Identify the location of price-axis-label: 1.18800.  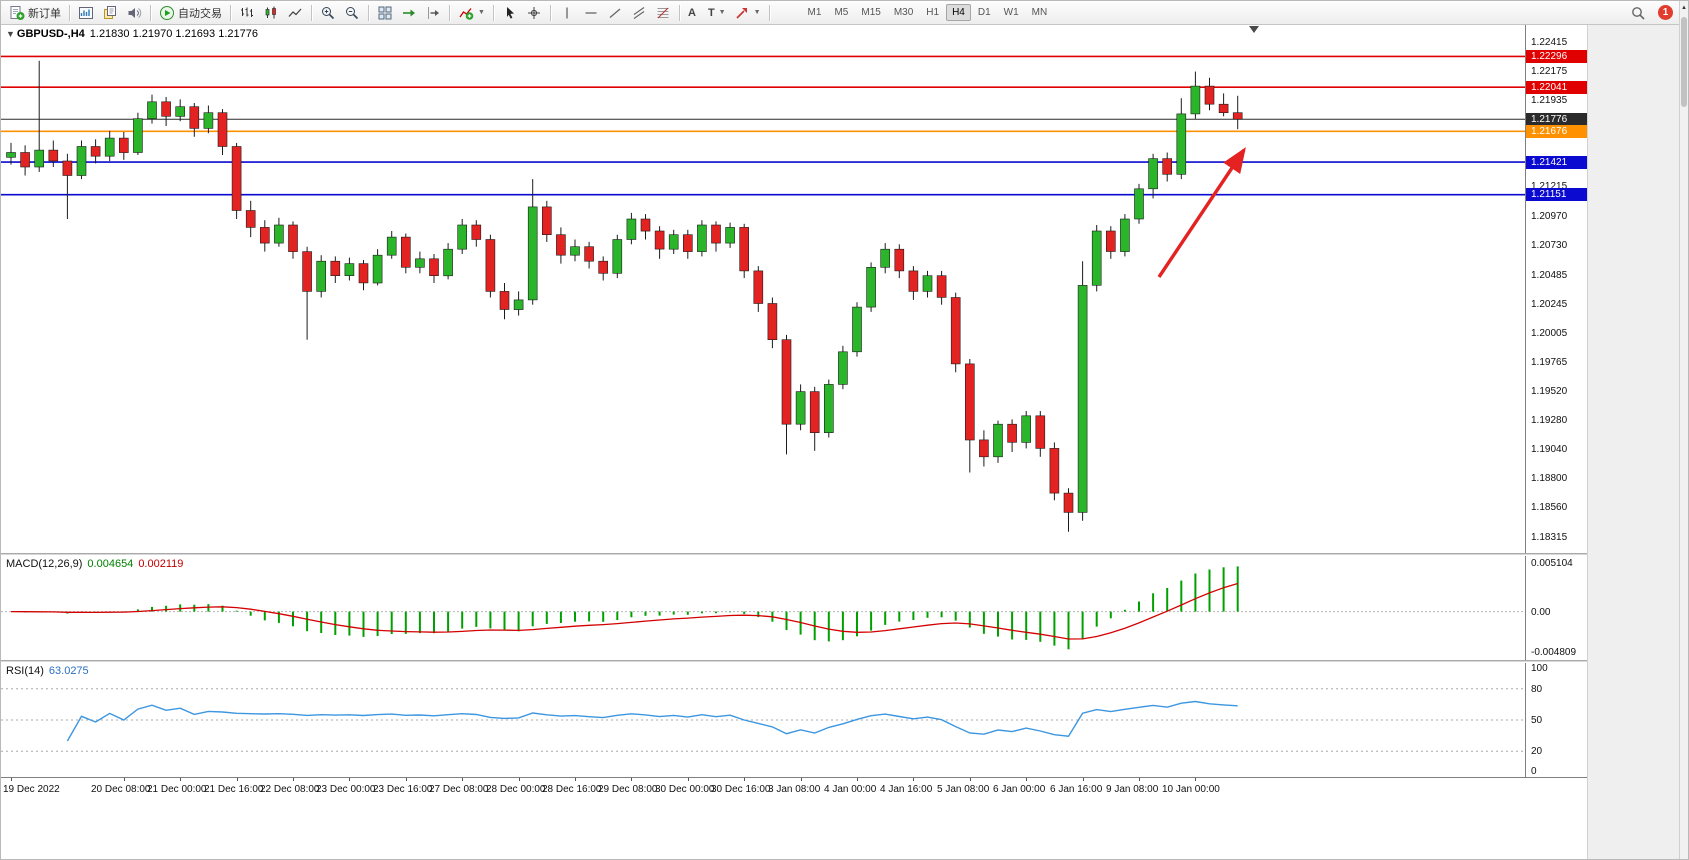
(1549, 479).